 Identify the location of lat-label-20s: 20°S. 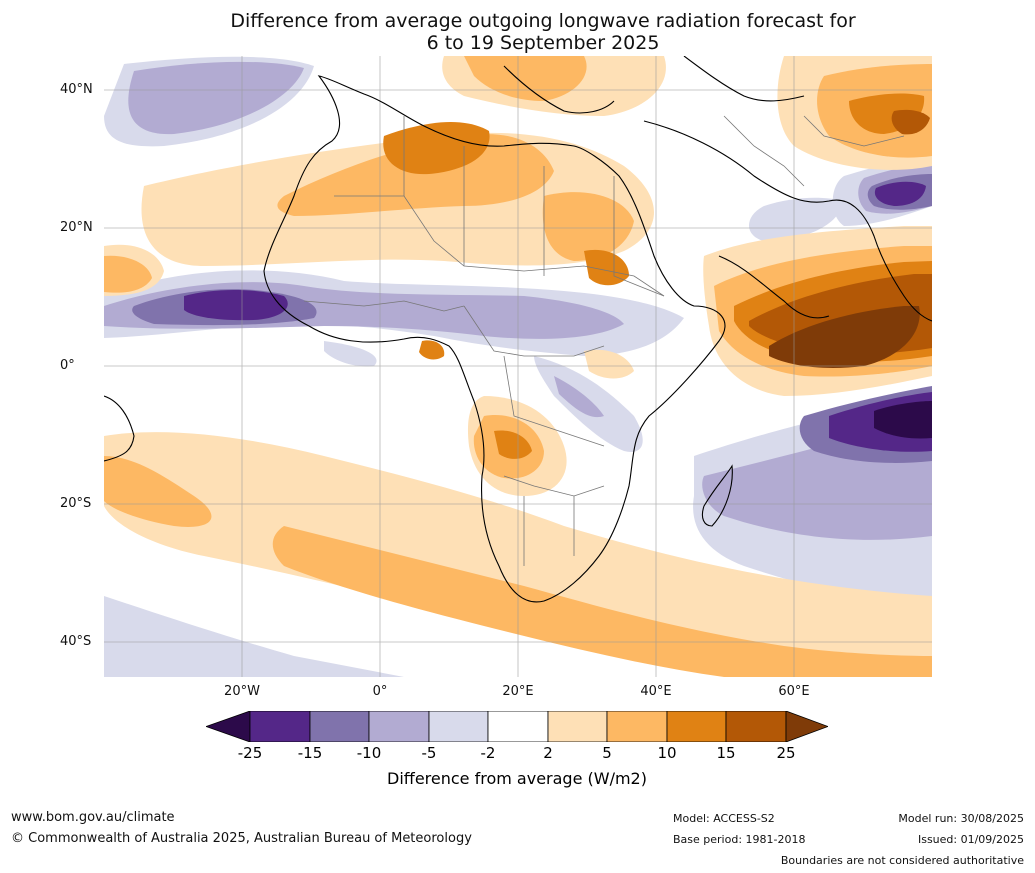
(76, 503).